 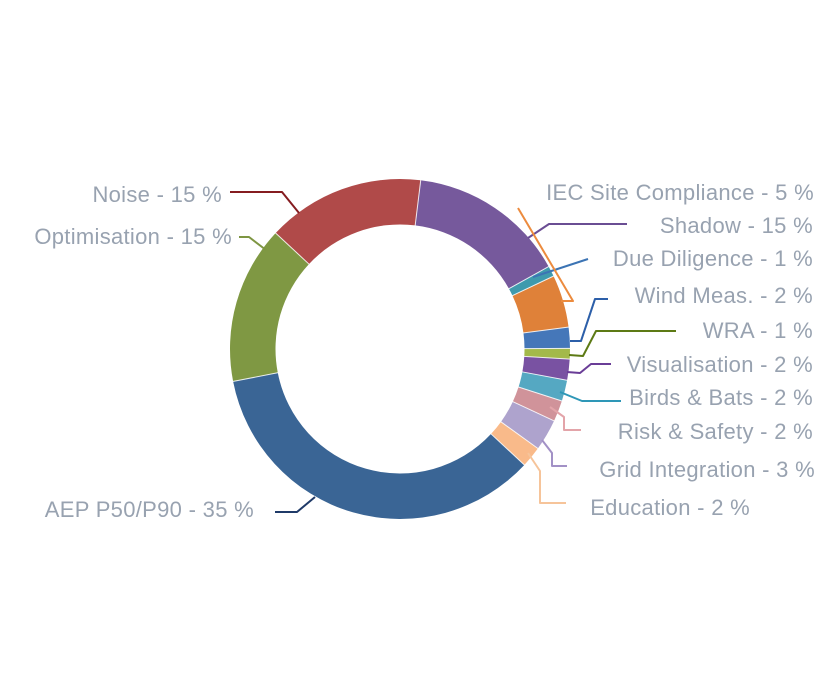 I want to click on segment-risk_safety, so click(x=537, y=404).